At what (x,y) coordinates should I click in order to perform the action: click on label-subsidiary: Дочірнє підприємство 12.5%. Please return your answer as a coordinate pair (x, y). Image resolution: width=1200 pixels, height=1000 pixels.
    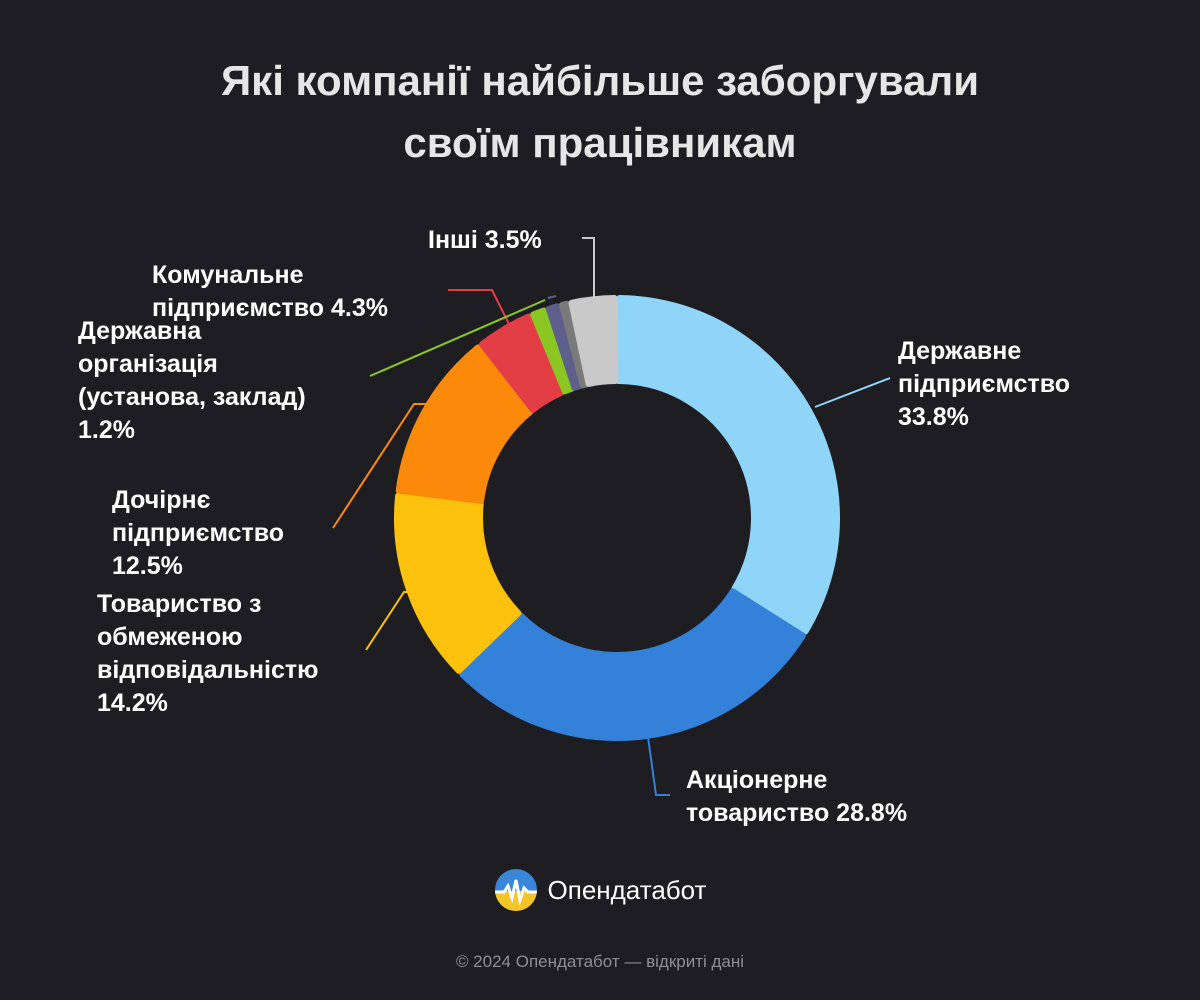
    Looking at the image, I should click on (198, 533).